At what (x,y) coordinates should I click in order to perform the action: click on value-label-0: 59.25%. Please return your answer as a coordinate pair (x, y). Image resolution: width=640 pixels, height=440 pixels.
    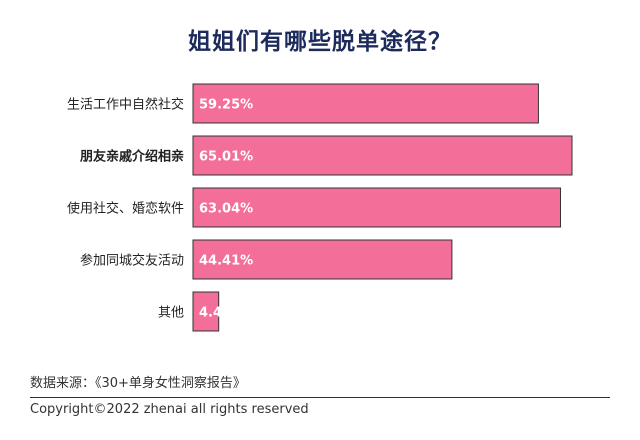
    Looking at the image, I should click on (226, 105).